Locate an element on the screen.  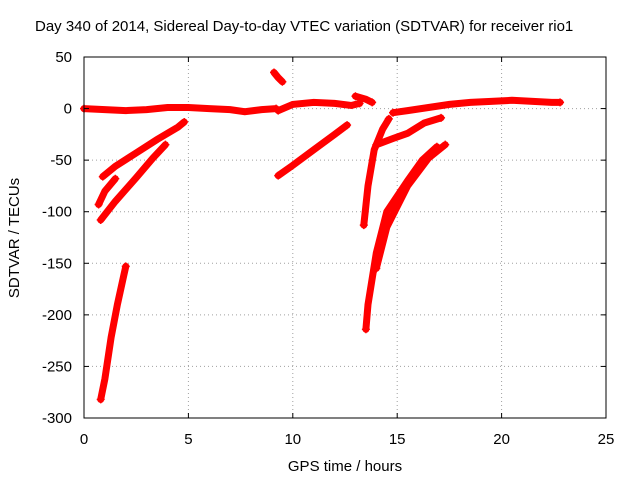
x-tick-label: 15 is located at coordinates (397, 439).